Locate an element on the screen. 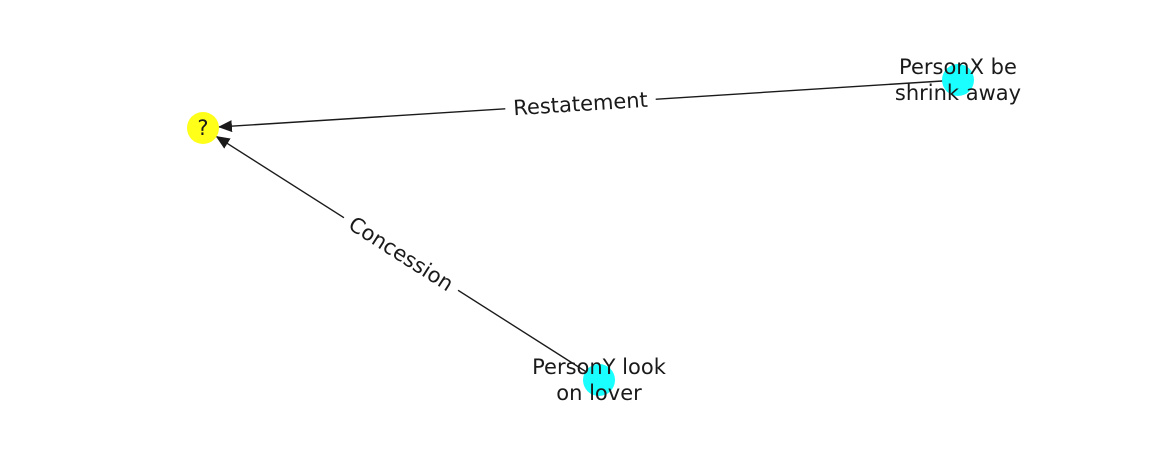 The height and width of the screenshot is (462, 1162). node-label-line: on lover is located at coordinates (599, 393).